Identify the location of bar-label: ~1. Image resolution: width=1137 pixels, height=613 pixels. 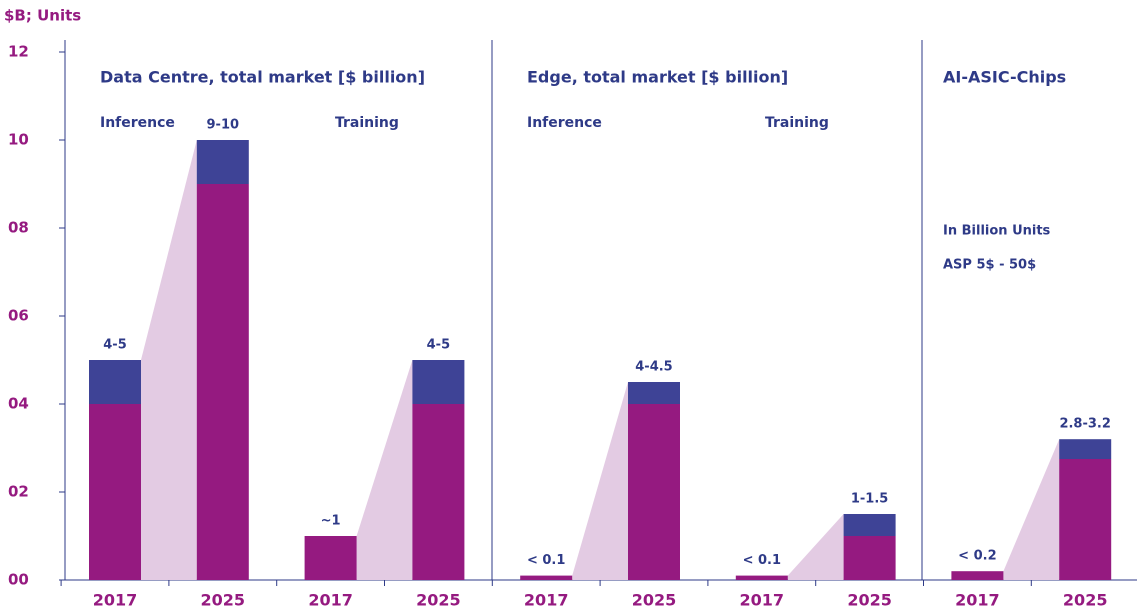
(331, 521).